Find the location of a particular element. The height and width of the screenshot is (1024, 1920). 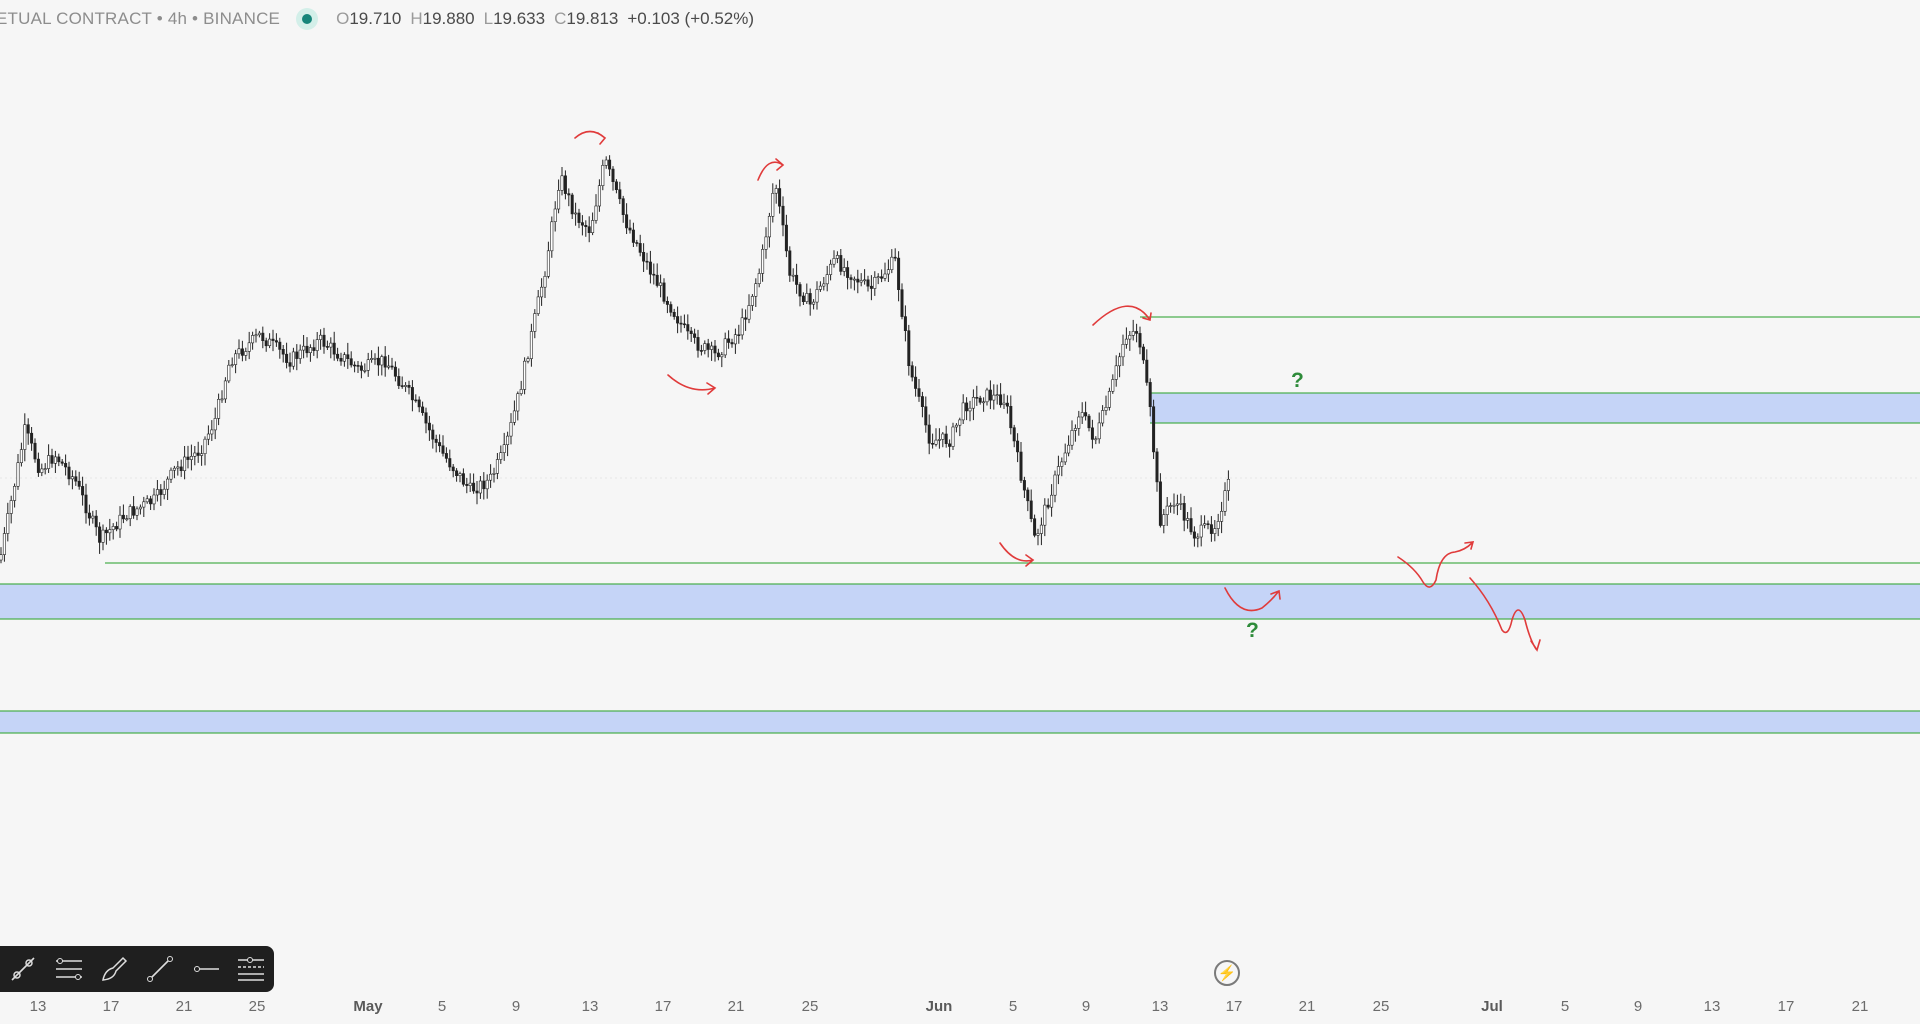

lower-support-zone is located at coordinates (960, 722).